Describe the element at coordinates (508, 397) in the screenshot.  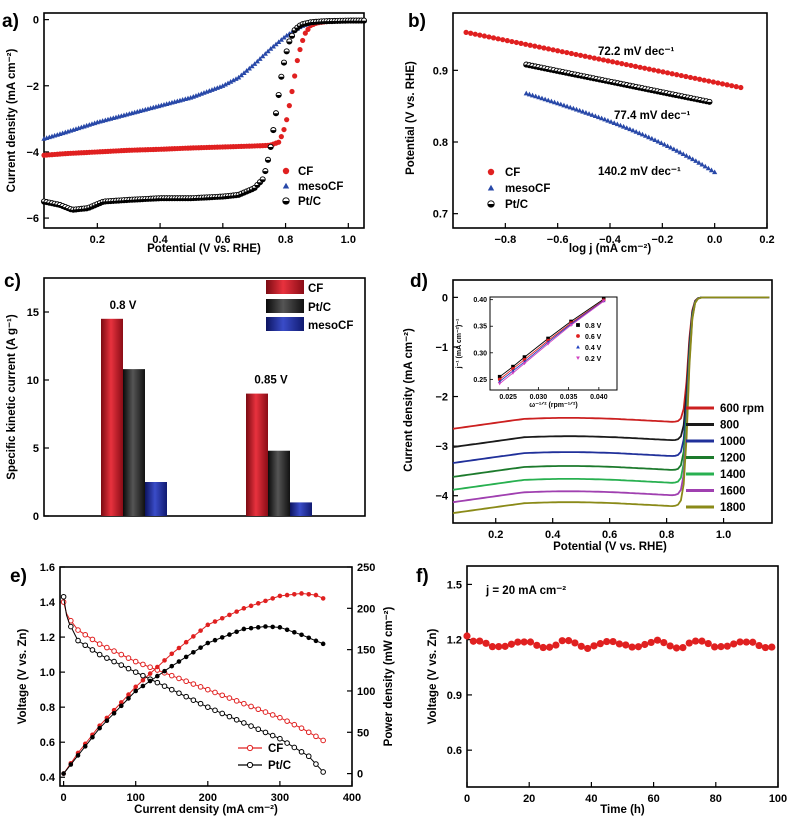
I see `inset-x-tick-label: 0.025` at that location.